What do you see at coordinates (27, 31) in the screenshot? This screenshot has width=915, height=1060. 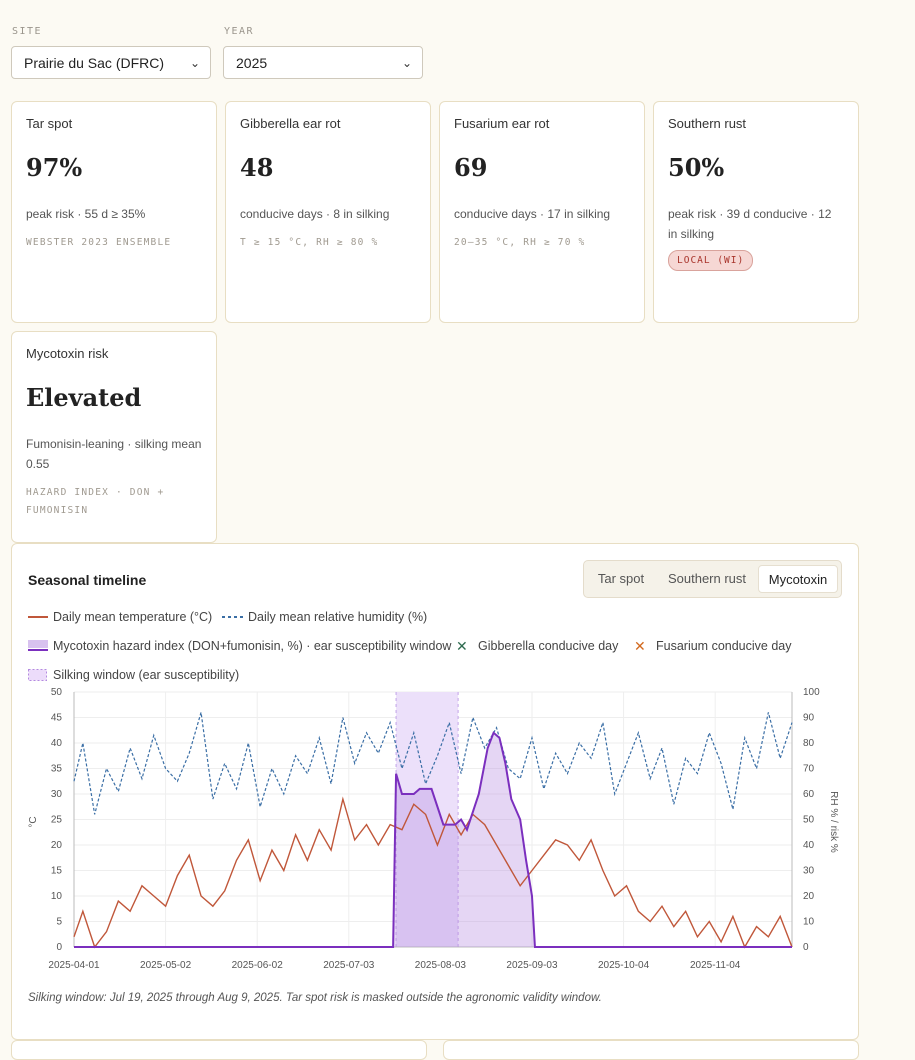 I see `site-label: SITE` at bounding box center [27, 31].